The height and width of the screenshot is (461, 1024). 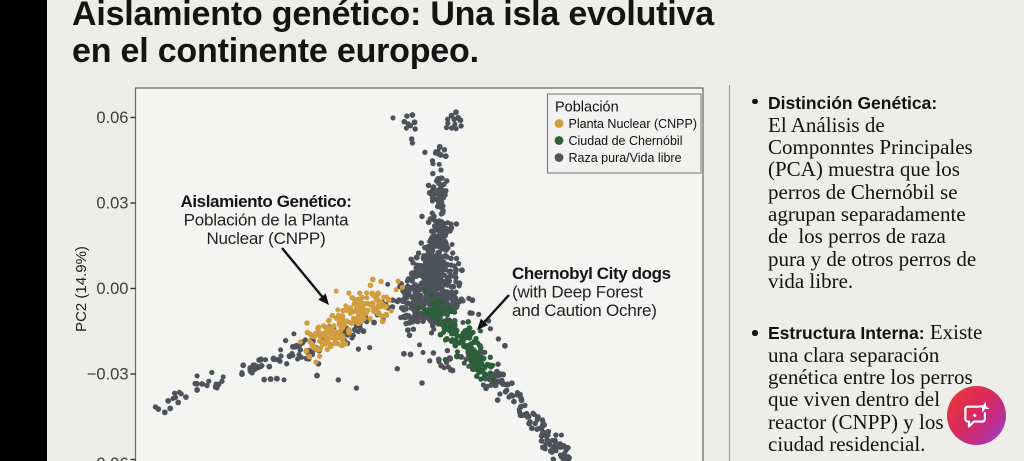 What do you see at coordinates (633, 124) in the screenshot?
I see `svg-text: Planta Nuclear (CNPP)` at bounding box center [633, 124].